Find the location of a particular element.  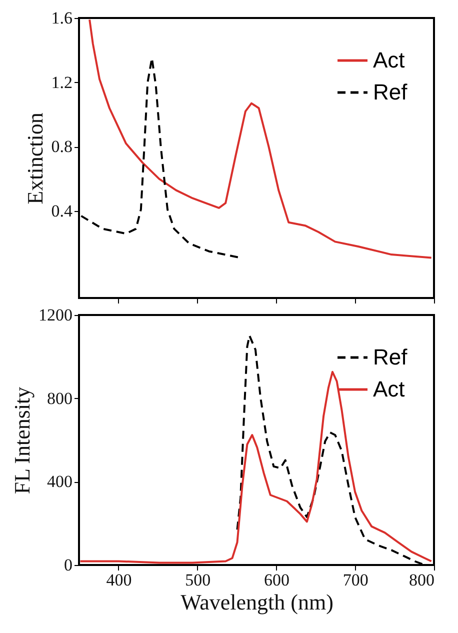

y-axis-title: FL Intensity is located at coordinates (22, 440).